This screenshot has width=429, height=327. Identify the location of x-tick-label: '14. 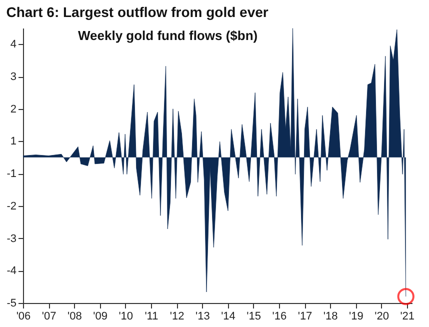
(228, 316).